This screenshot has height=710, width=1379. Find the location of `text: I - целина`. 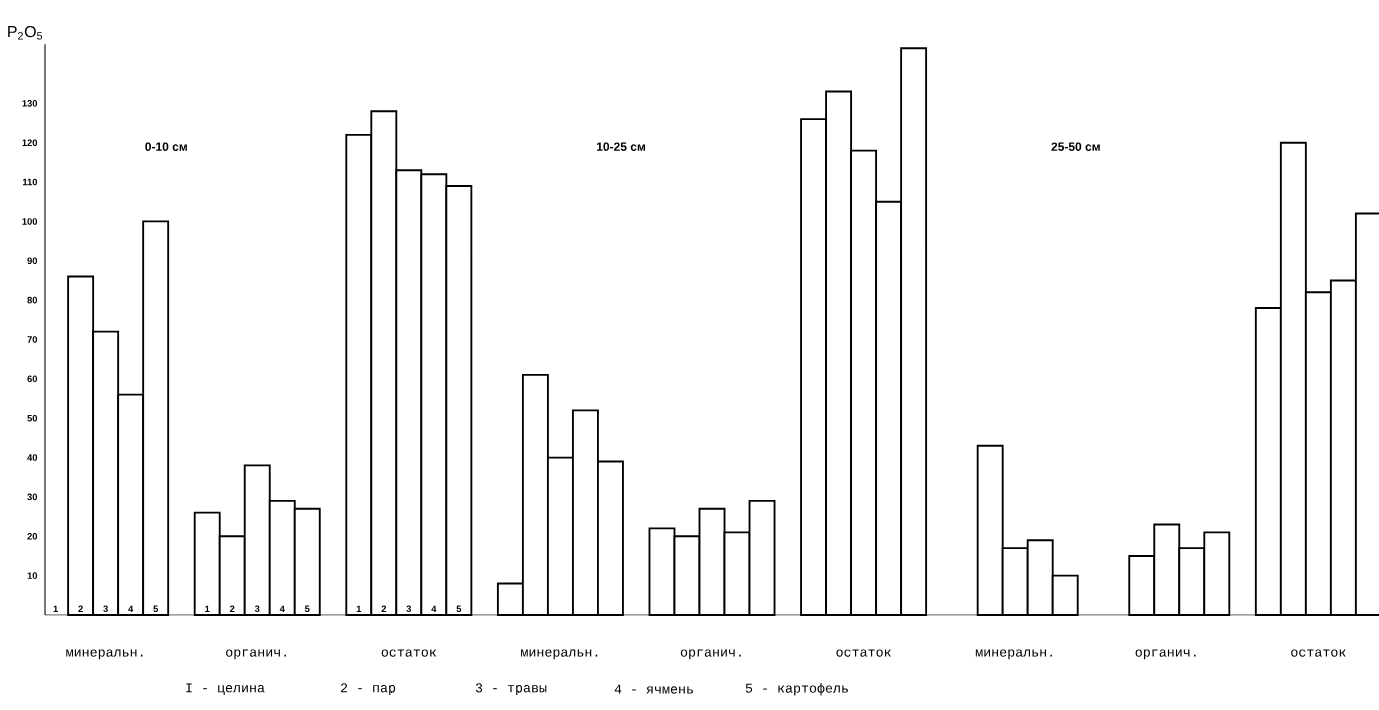

text: I - целина is located at coordinates (225, 689).